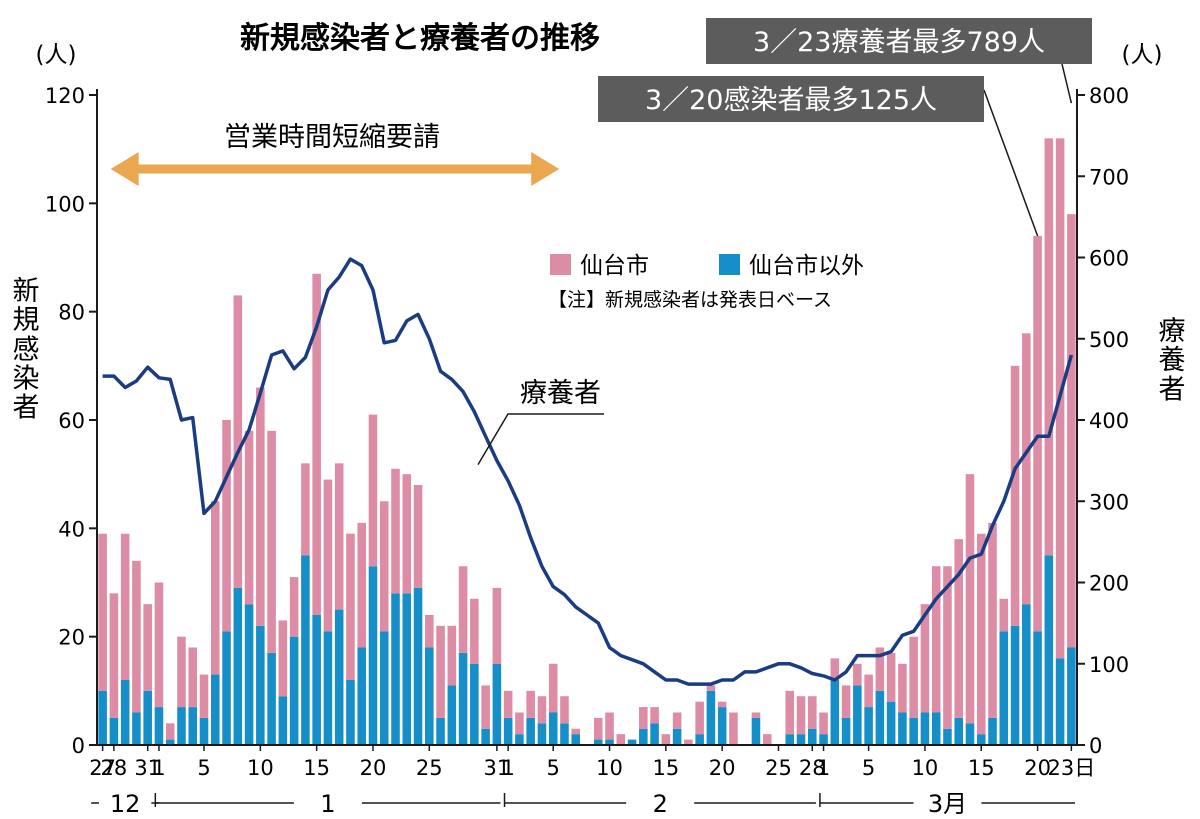  What do you see at coordinates (71, 313) in the screenshot?
I see `y-left-tick-label: 80` at bounding box center [71, 313].